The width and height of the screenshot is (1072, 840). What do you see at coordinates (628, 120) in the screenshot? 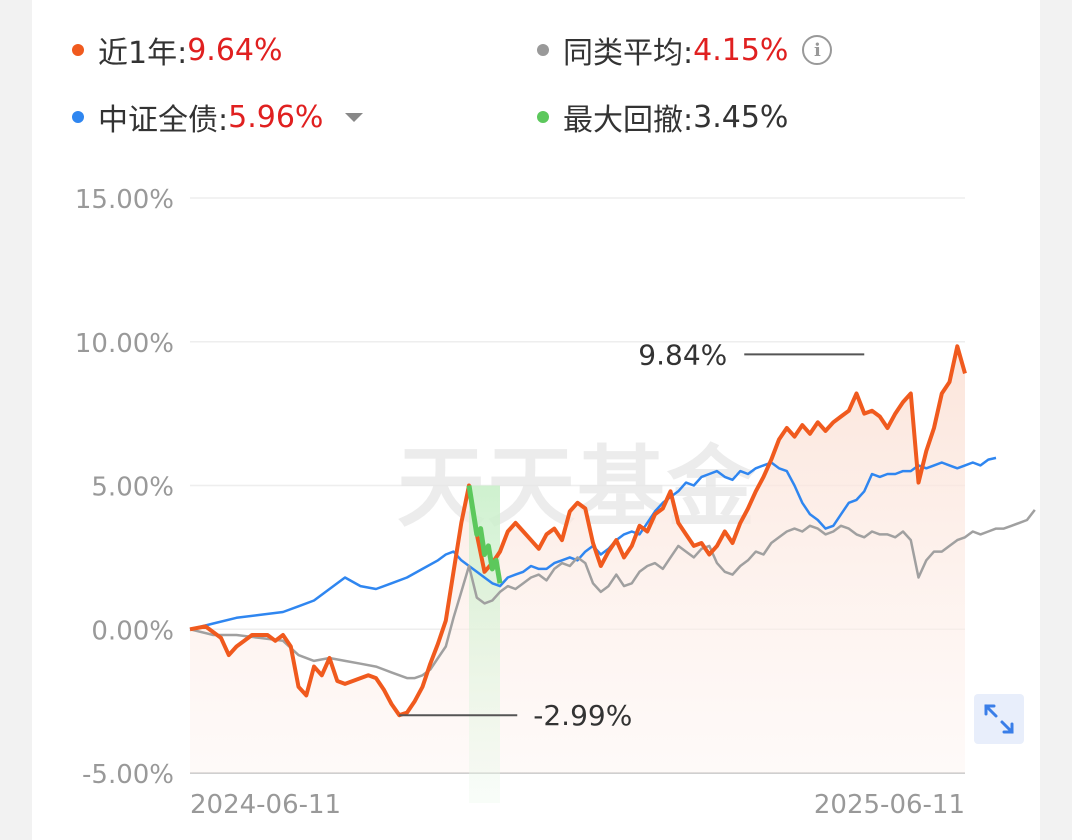
I see `legend-drawdown-label: 最大回撤:` at bounding box center [628, 120].